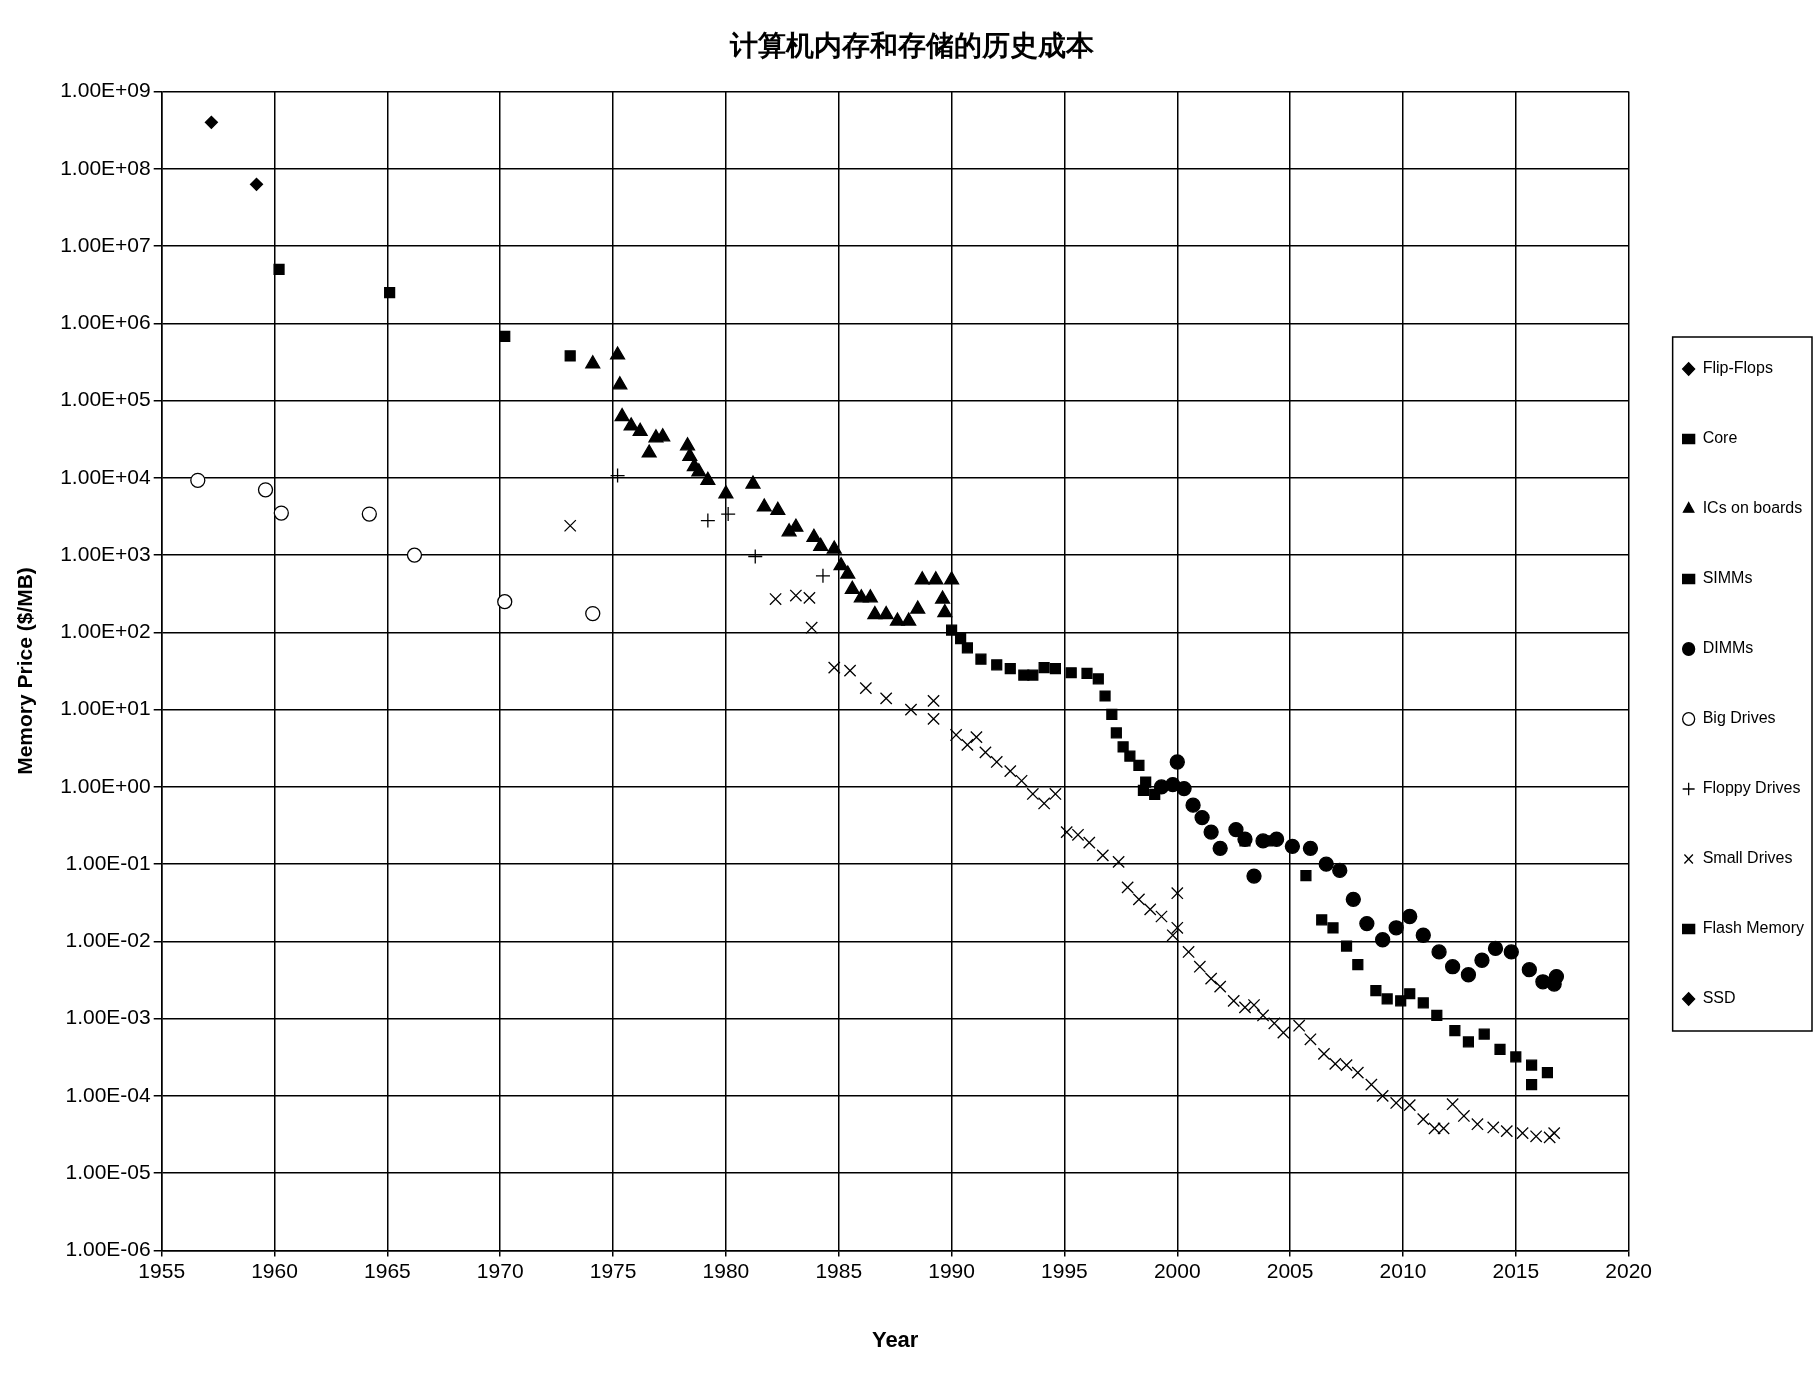 The width and height of the screenshot is (1820, 1378). What do you see at coordinates (387, 1270) in the screenshot?
I see `x-tick-label: 1965` at bounding box center [387, 1270].